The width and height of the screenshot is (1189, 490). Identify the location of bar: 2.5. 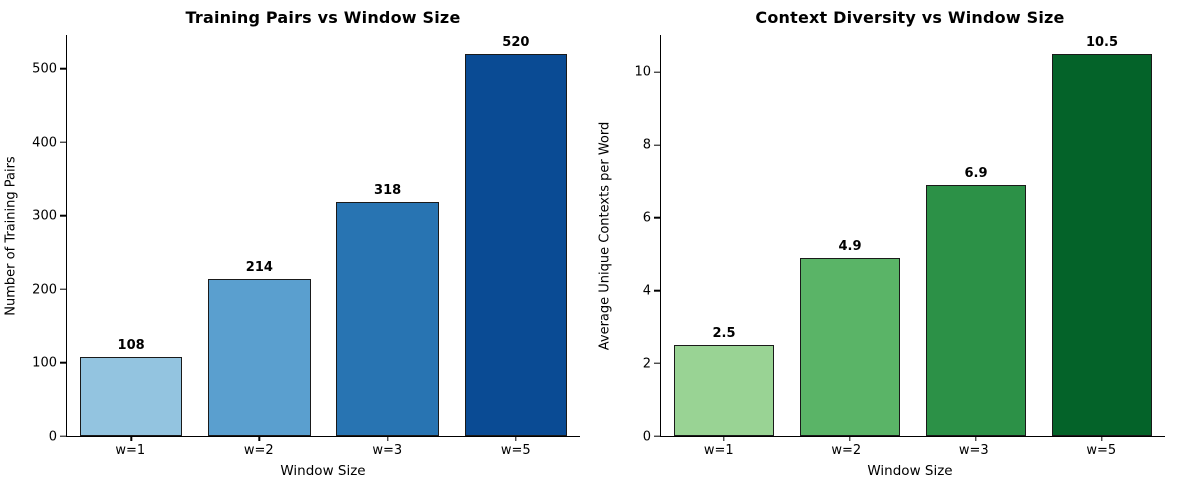
(724, 381).